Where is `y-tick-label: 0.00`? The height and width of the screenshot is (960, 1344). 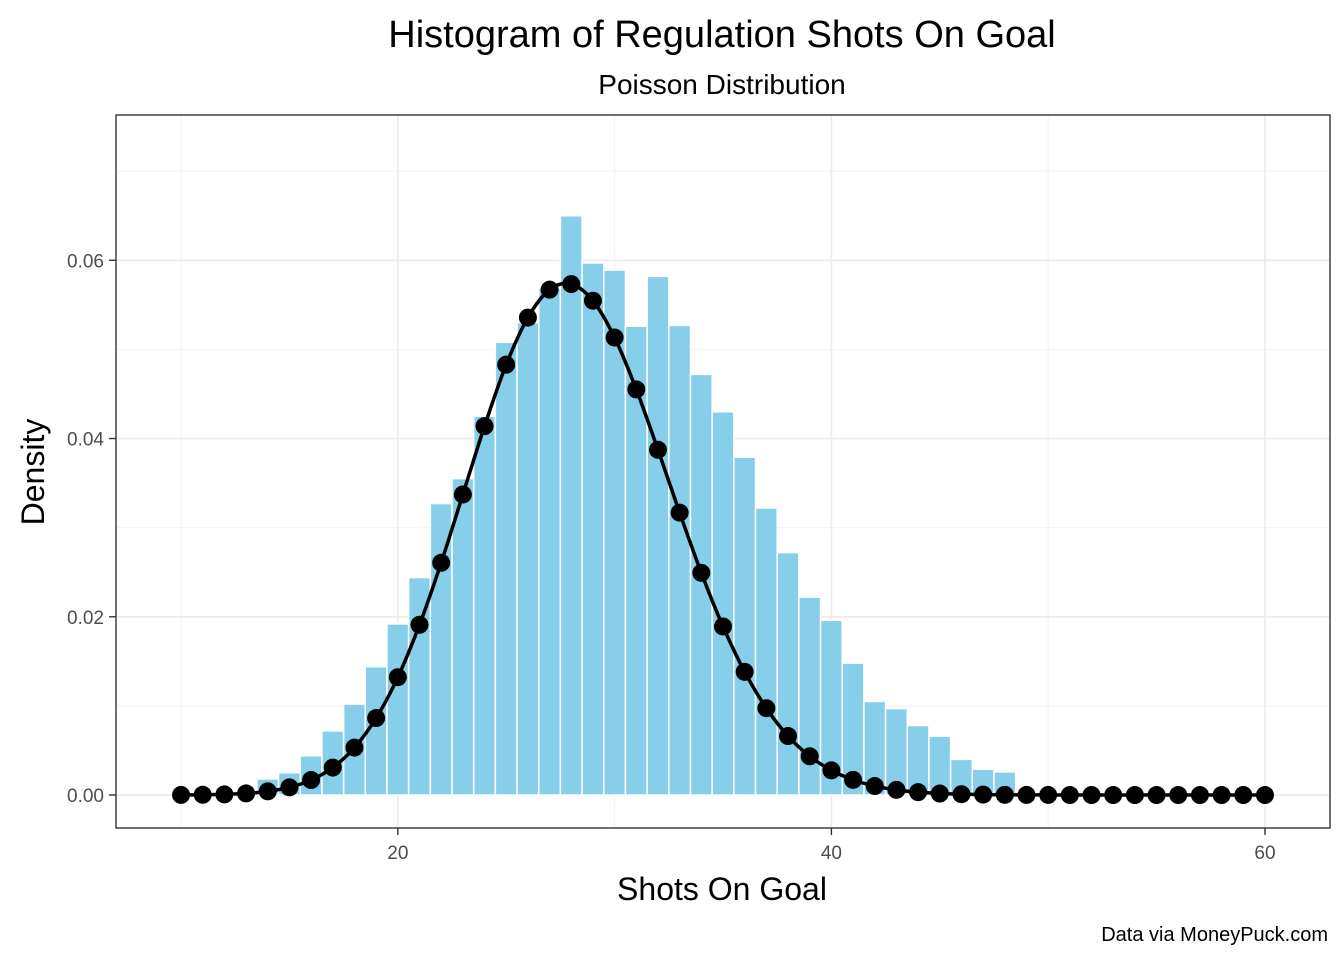 y-tick-label: 0.00 is located at coordinates (85, 796).